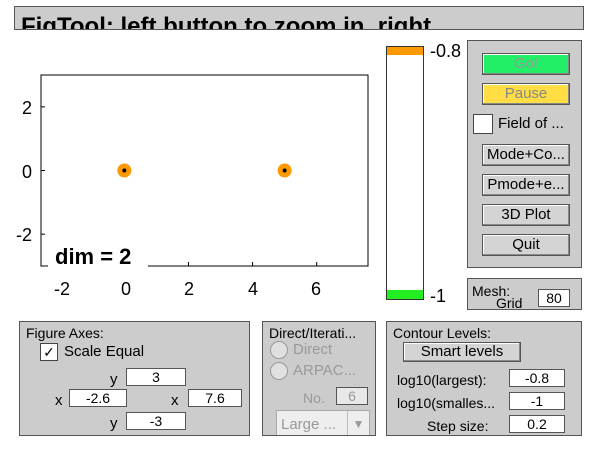 This screenshot has height=450, width=600. Describe the element at coordinates (358, 423) in the screenshot. I see `chevron-down-icon: ▼` at that location.